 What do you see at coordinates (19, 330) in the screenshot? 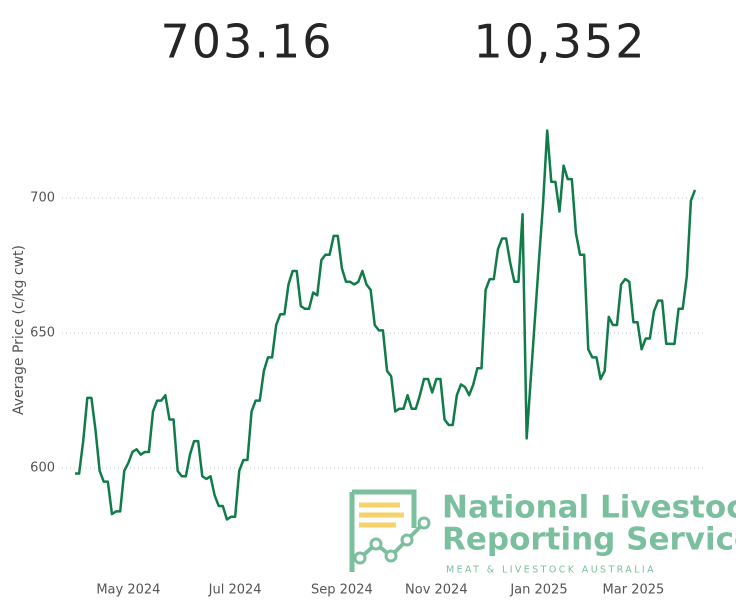
I see `y-axis-title: Average Price (c/kg cwt)` at bounding box center [19, 330].